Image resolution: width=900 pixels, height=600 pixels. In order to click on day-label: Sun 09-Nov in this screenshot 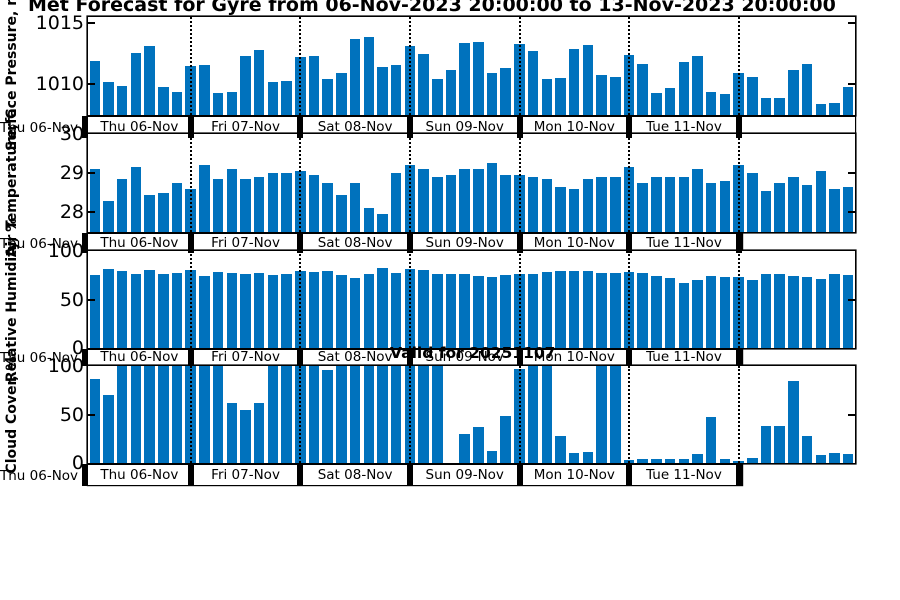, I will do `click(464, 357)`.